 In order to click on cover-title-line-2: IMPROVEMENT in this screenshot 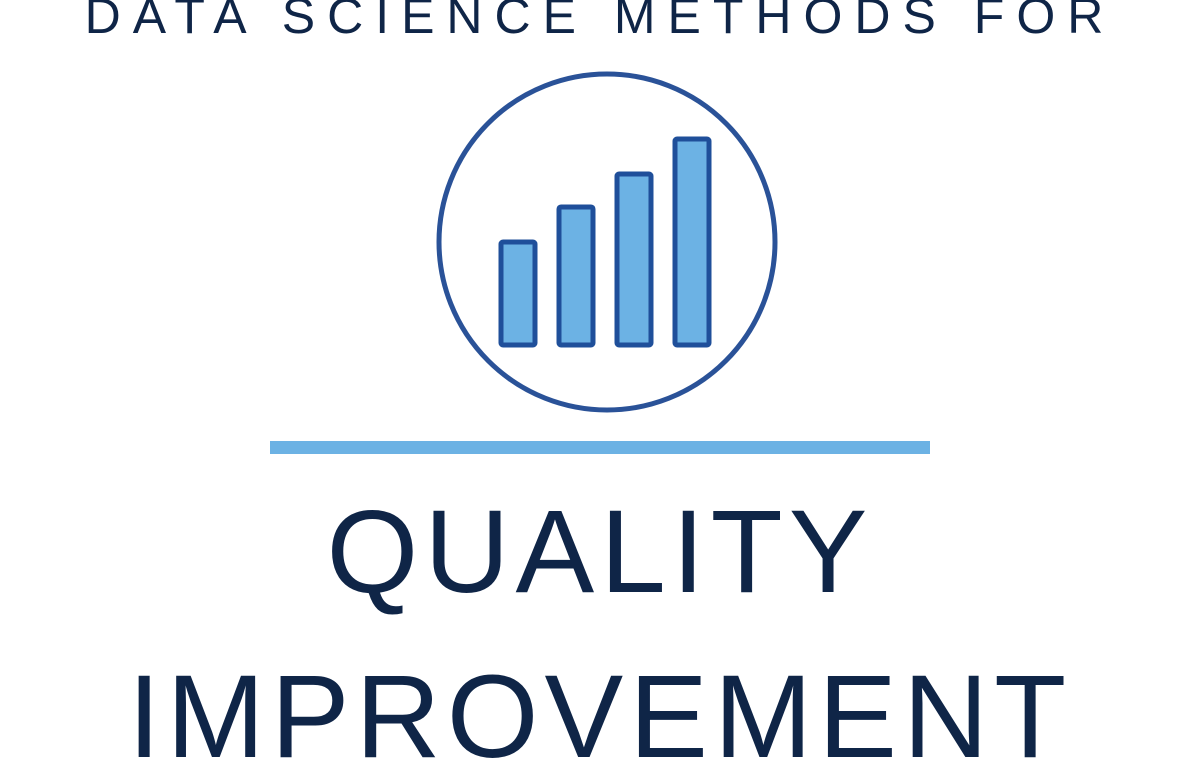, I will do `click(600, 717)`.